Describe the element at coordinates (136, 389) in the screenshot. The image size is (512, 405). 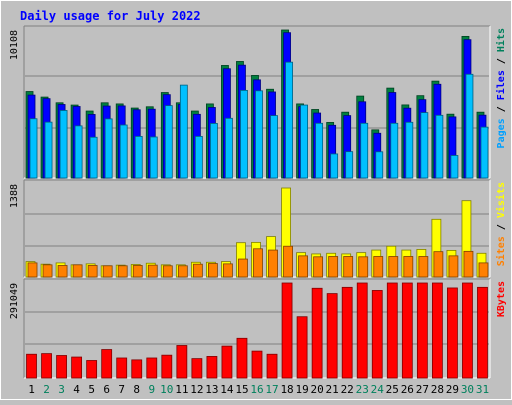
I see `x-tick-label-day-8: 8` at that location.